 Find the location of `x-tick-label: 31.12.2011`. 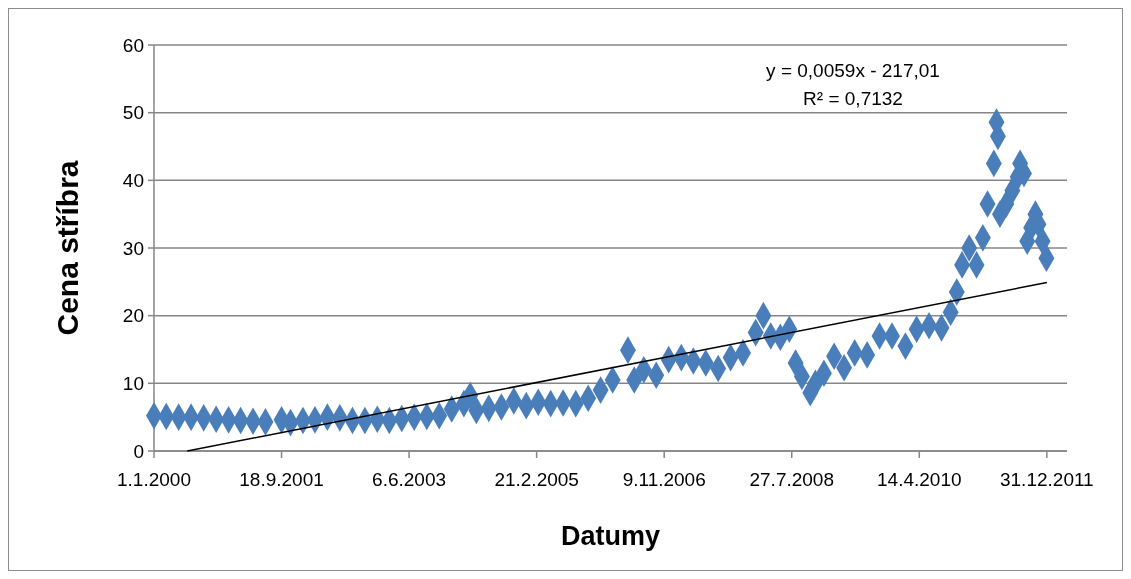

x-tick-label: 31.12.2011 is located at coordinates (1046, 479).